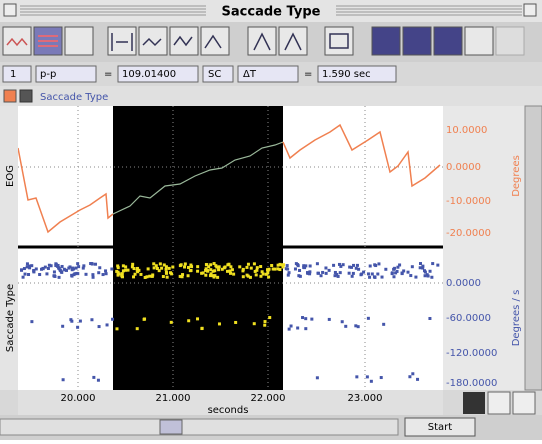  I want to click on start-label: Start, so click(440, 427).